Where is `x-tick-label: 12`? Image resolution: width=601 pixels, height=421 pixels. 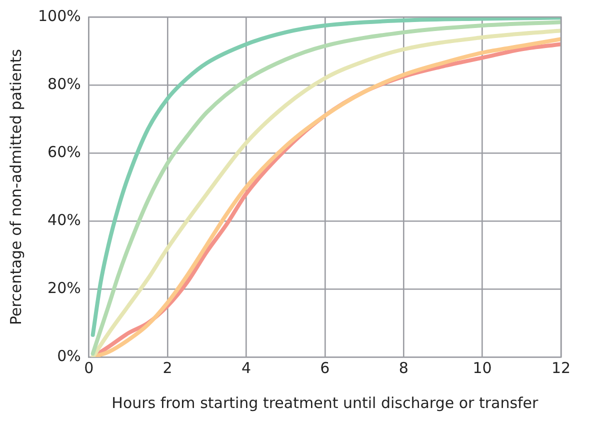 x-tick-label: 12 is located at coordinates (561, 367).